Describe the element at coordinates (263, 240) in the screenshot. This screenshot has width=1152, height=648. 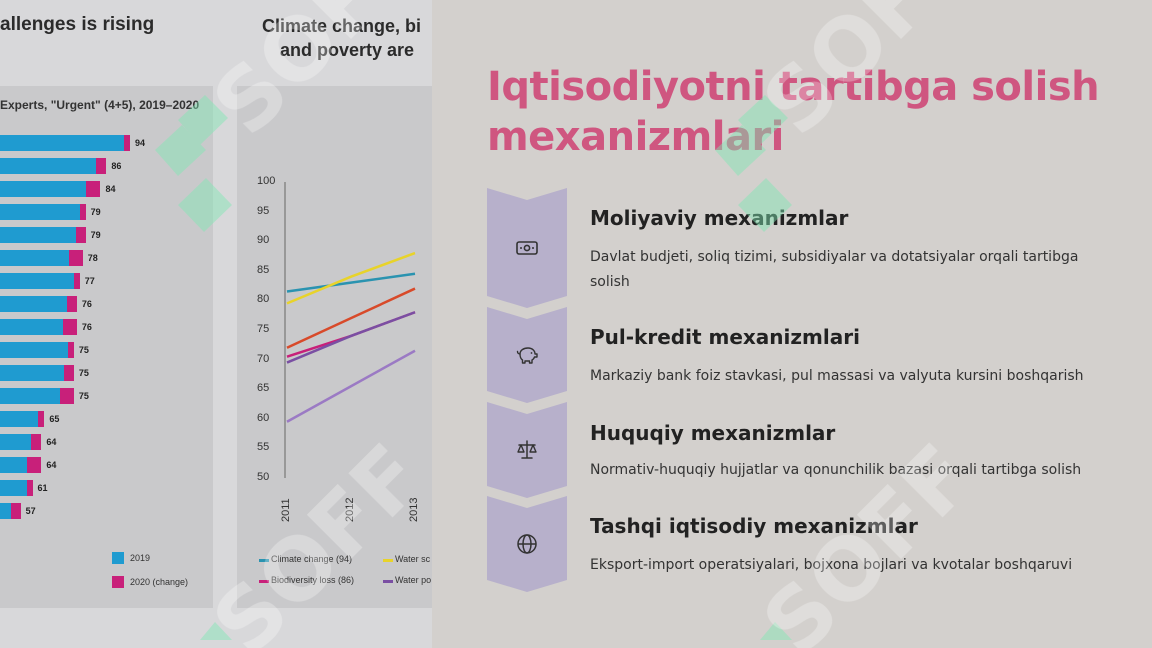
I see `y-tick-label: 90` at that location.